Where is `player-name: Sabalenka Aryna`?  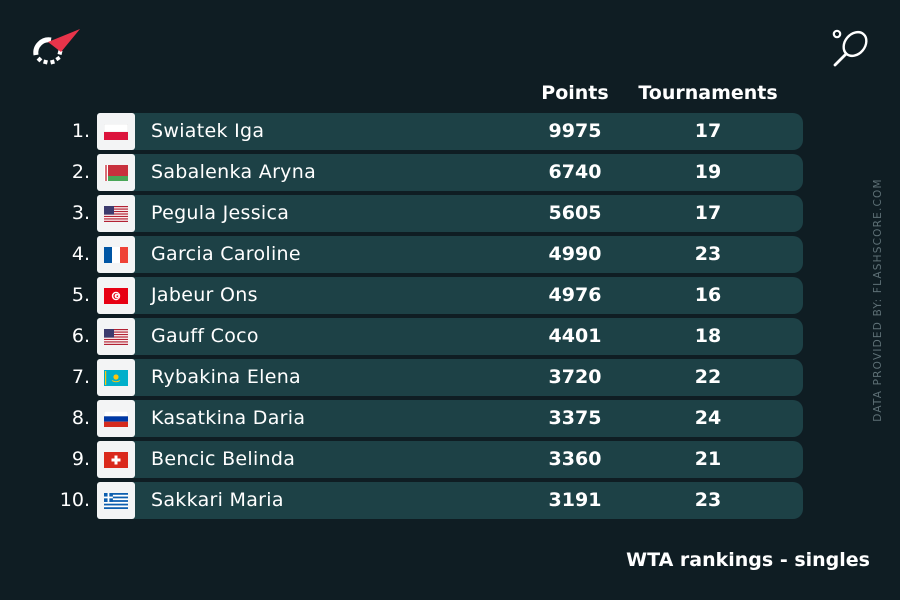 player-name: Sabalenka Aryna is located at coordinates (234, 172).